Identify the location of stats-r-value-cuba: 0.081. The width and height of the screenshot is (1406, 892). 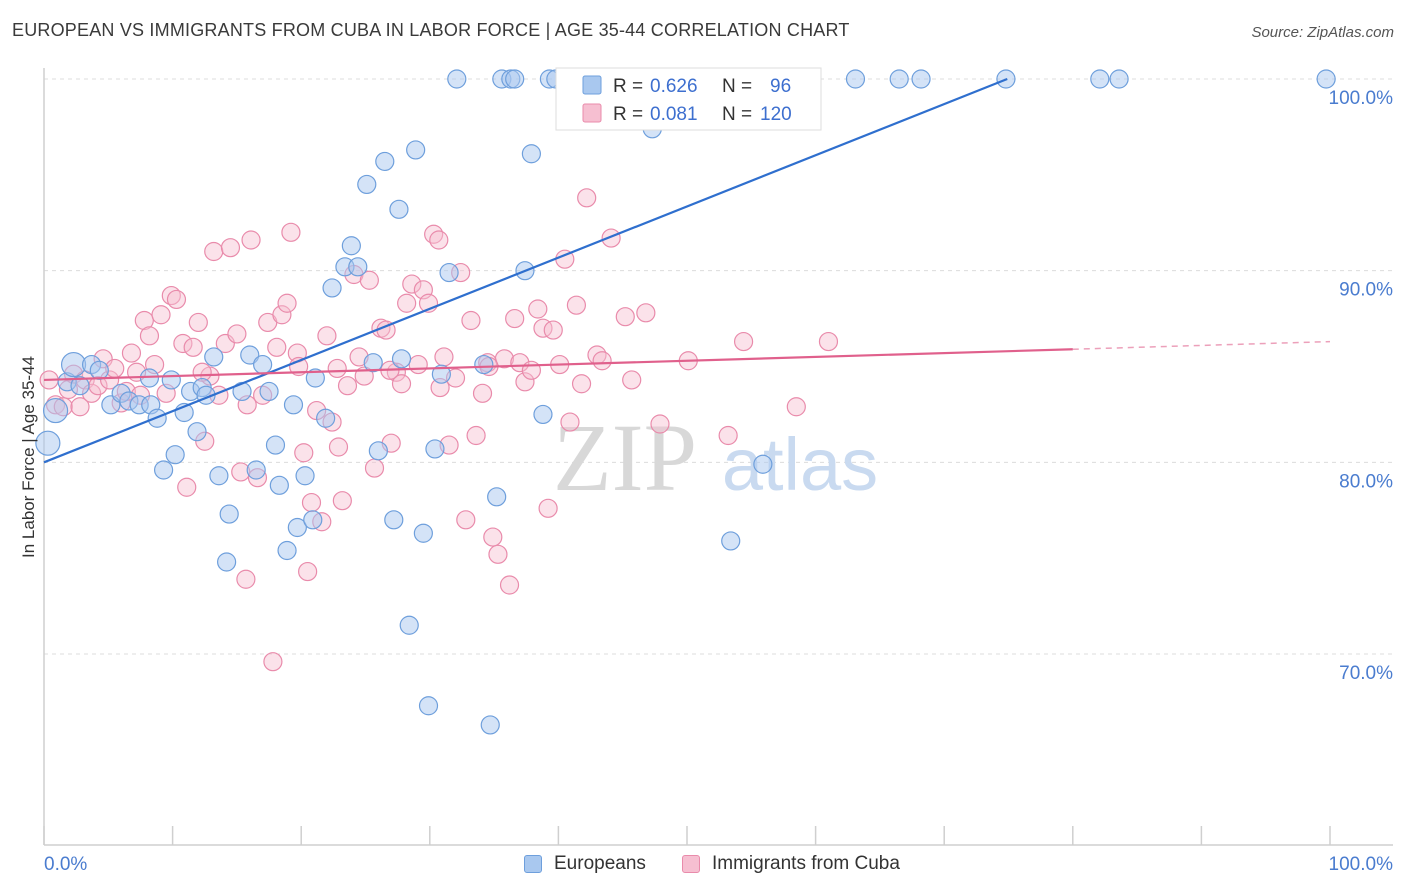
(674, 114).